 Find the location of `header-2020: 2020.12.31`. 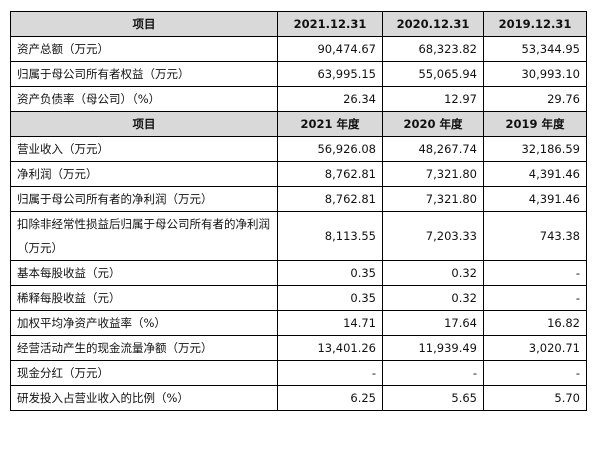

header-2020: 2020.12.31 is located at coordinates (433, 24).